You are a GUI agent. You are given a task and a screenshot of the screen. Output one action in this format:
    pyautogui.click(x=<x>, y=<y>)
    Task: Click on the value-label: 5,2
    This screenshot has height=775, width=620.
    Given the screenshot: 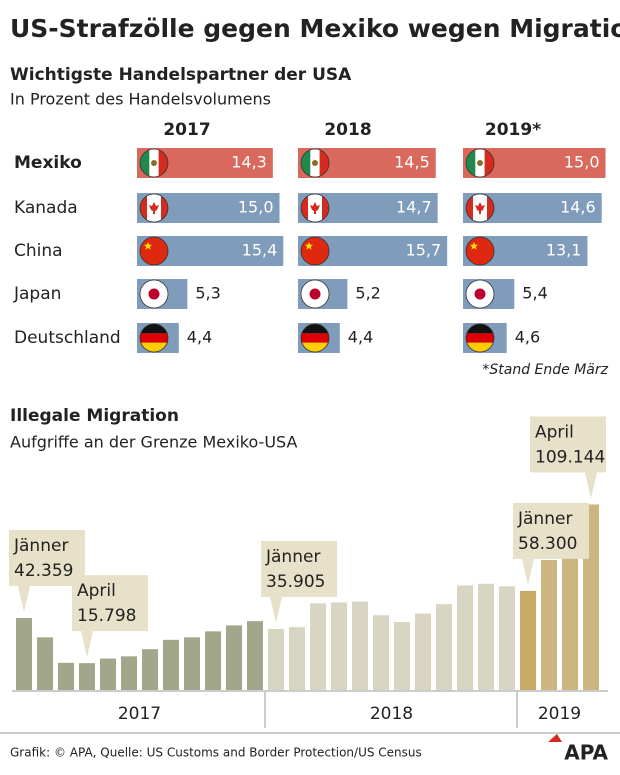 What is the action you would take?
    pyautogui.click(x=367, y=293)
    